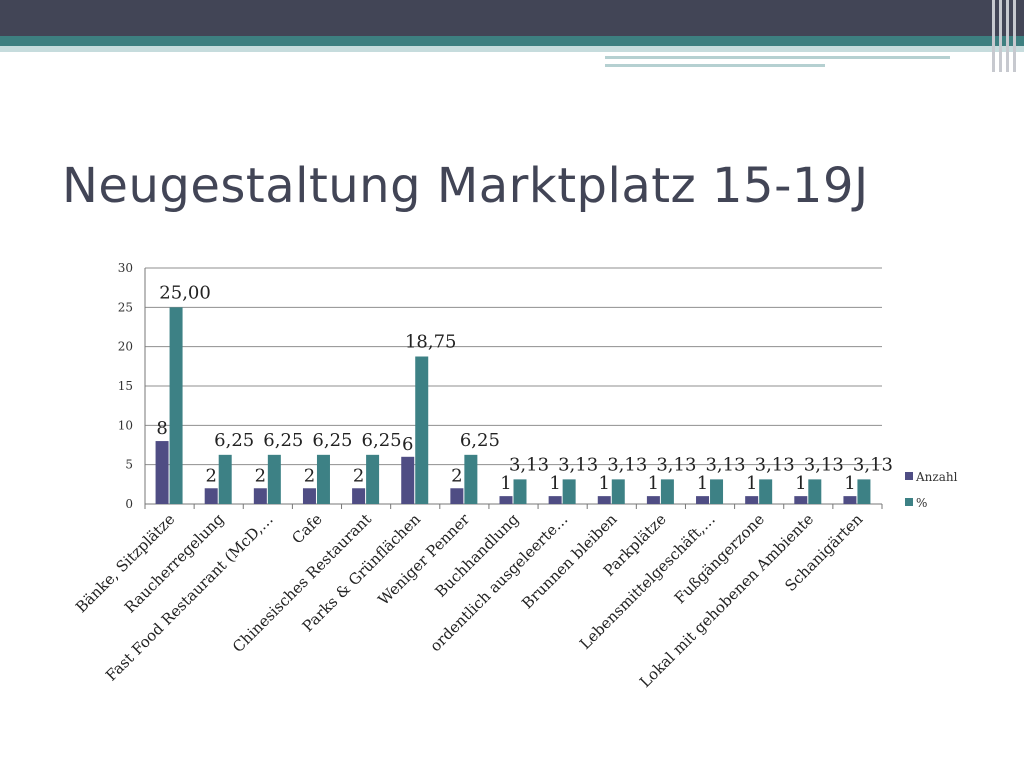  I want to click on y-tick-label: 20, so click(125, 347).